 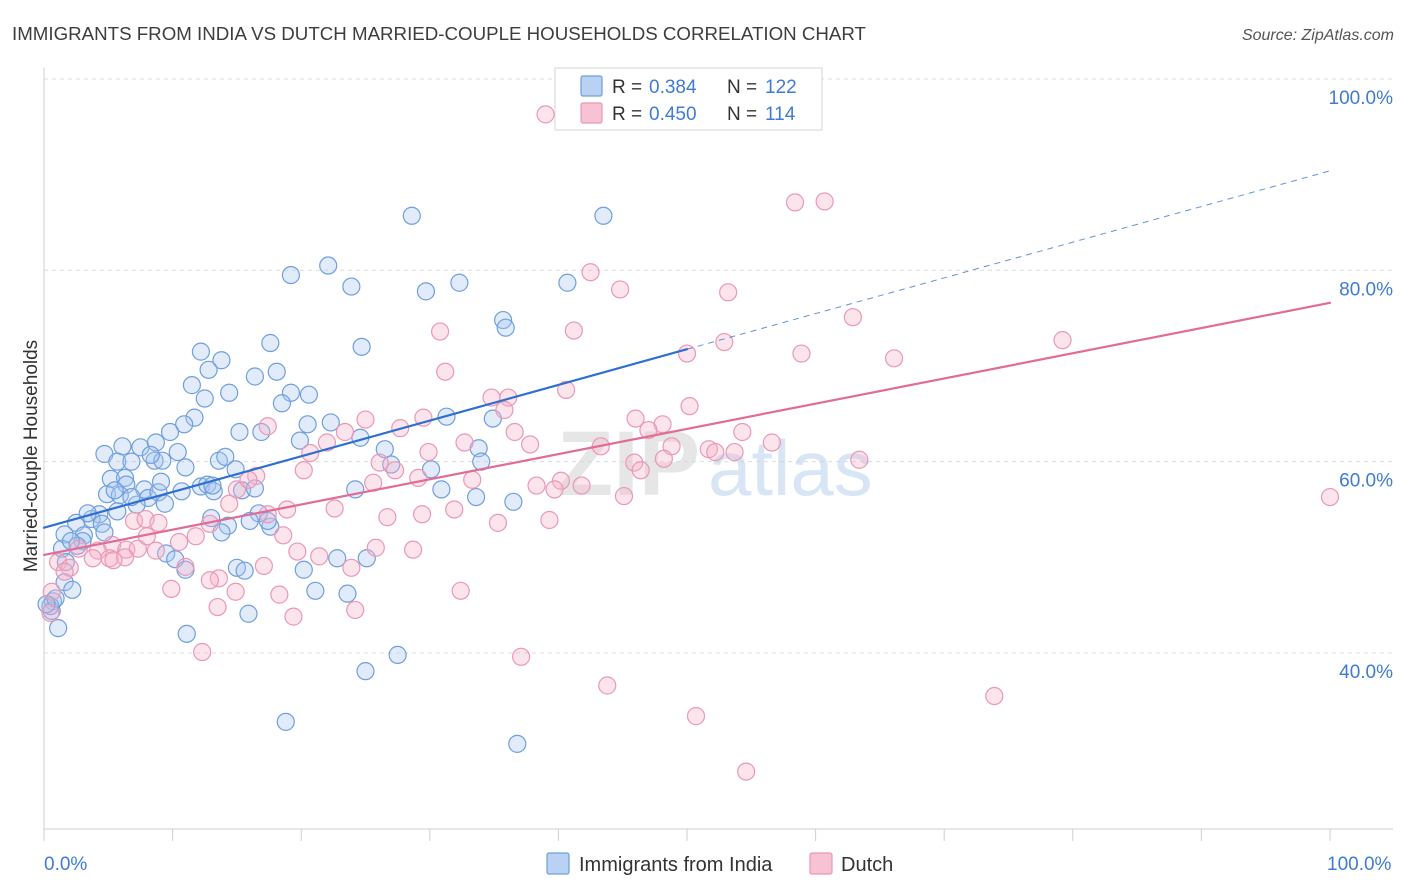 What do you see at coordinates (688, 99) in the screenshot?
I see `correlation-legend: R = 0.384 N = 122 R = 0.450 N = 114` at bounding box center [688, 99].